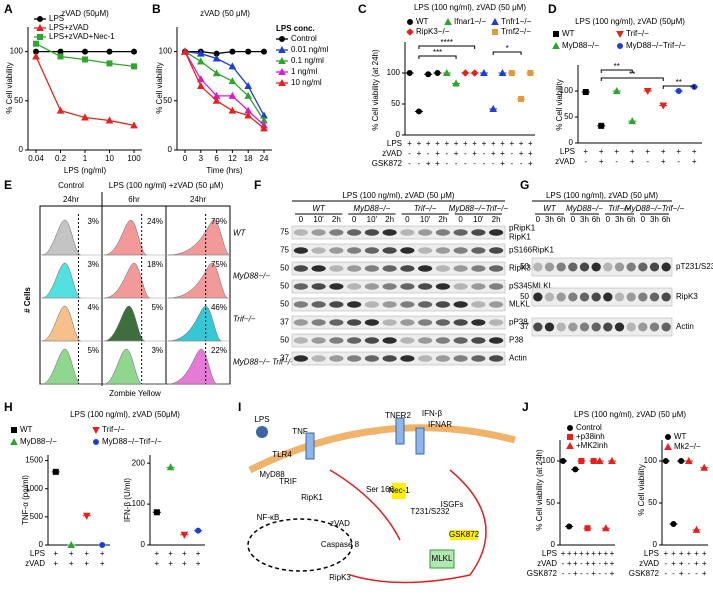 The height and width of the screenshot is (594, 713). Describe the element at coordinates (507, 48) in the screenshot. I see `significance: *` at that location.